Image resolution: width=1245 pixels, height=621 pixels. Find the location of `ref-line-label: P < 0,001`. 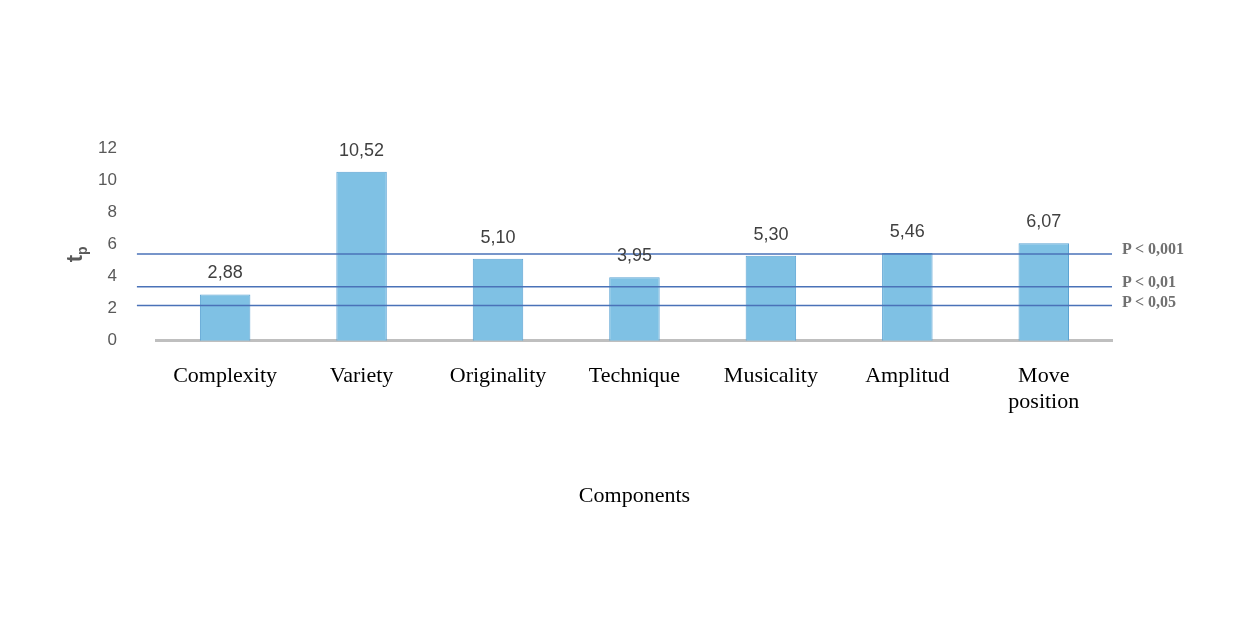

ref-line-label: P < 0,001 is located at coordinates (1153, 249).